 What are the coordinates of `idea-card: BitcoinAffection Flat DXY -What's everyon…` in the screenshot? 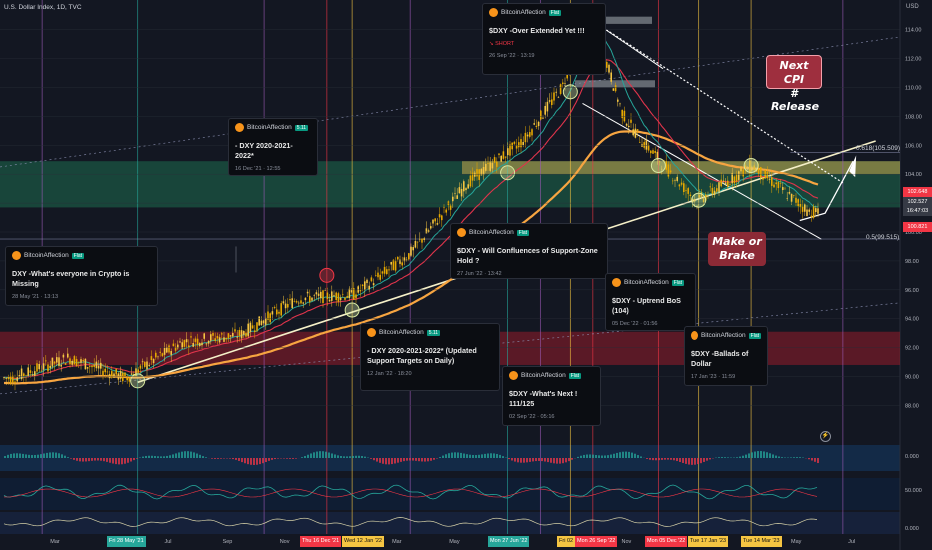 It's located at (81, 276).